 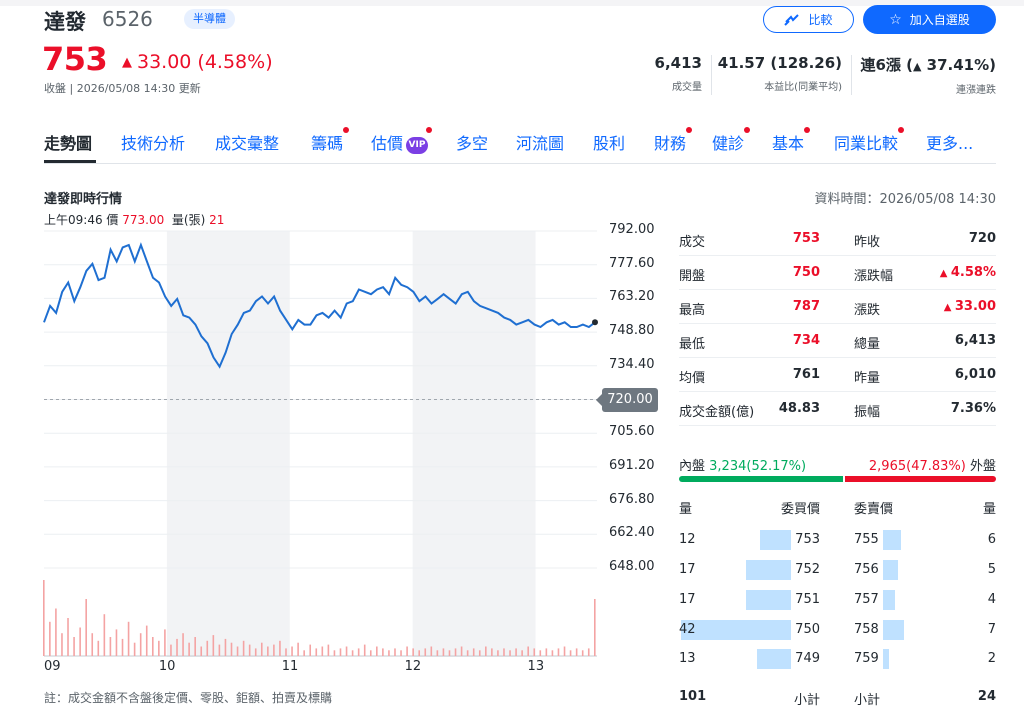 I want to click on quote-label: 漲跌幅, so click(x=874, y=276).